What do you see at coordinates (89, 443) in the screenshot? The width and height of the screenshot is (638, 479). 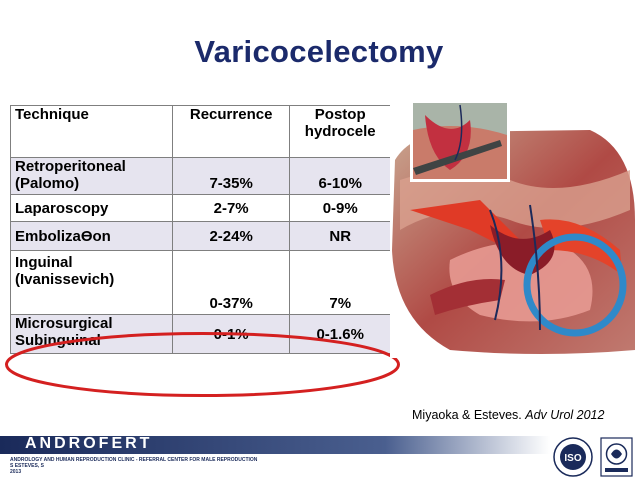 I see `brand-logo: ANDROFERT` at bounding box center [89, 443].